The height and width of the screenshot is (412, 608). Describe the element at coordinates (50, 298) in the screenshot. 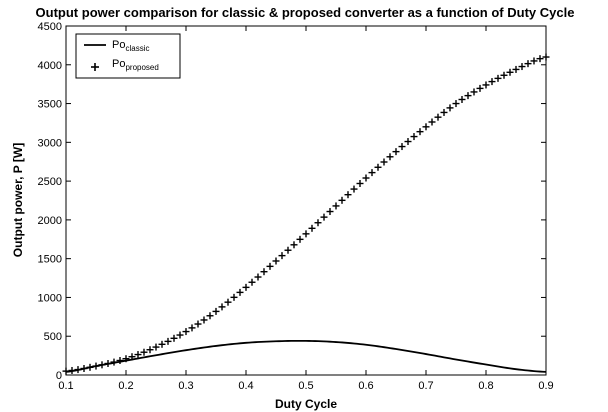

I see `y-tick-label: 1000` at that location.